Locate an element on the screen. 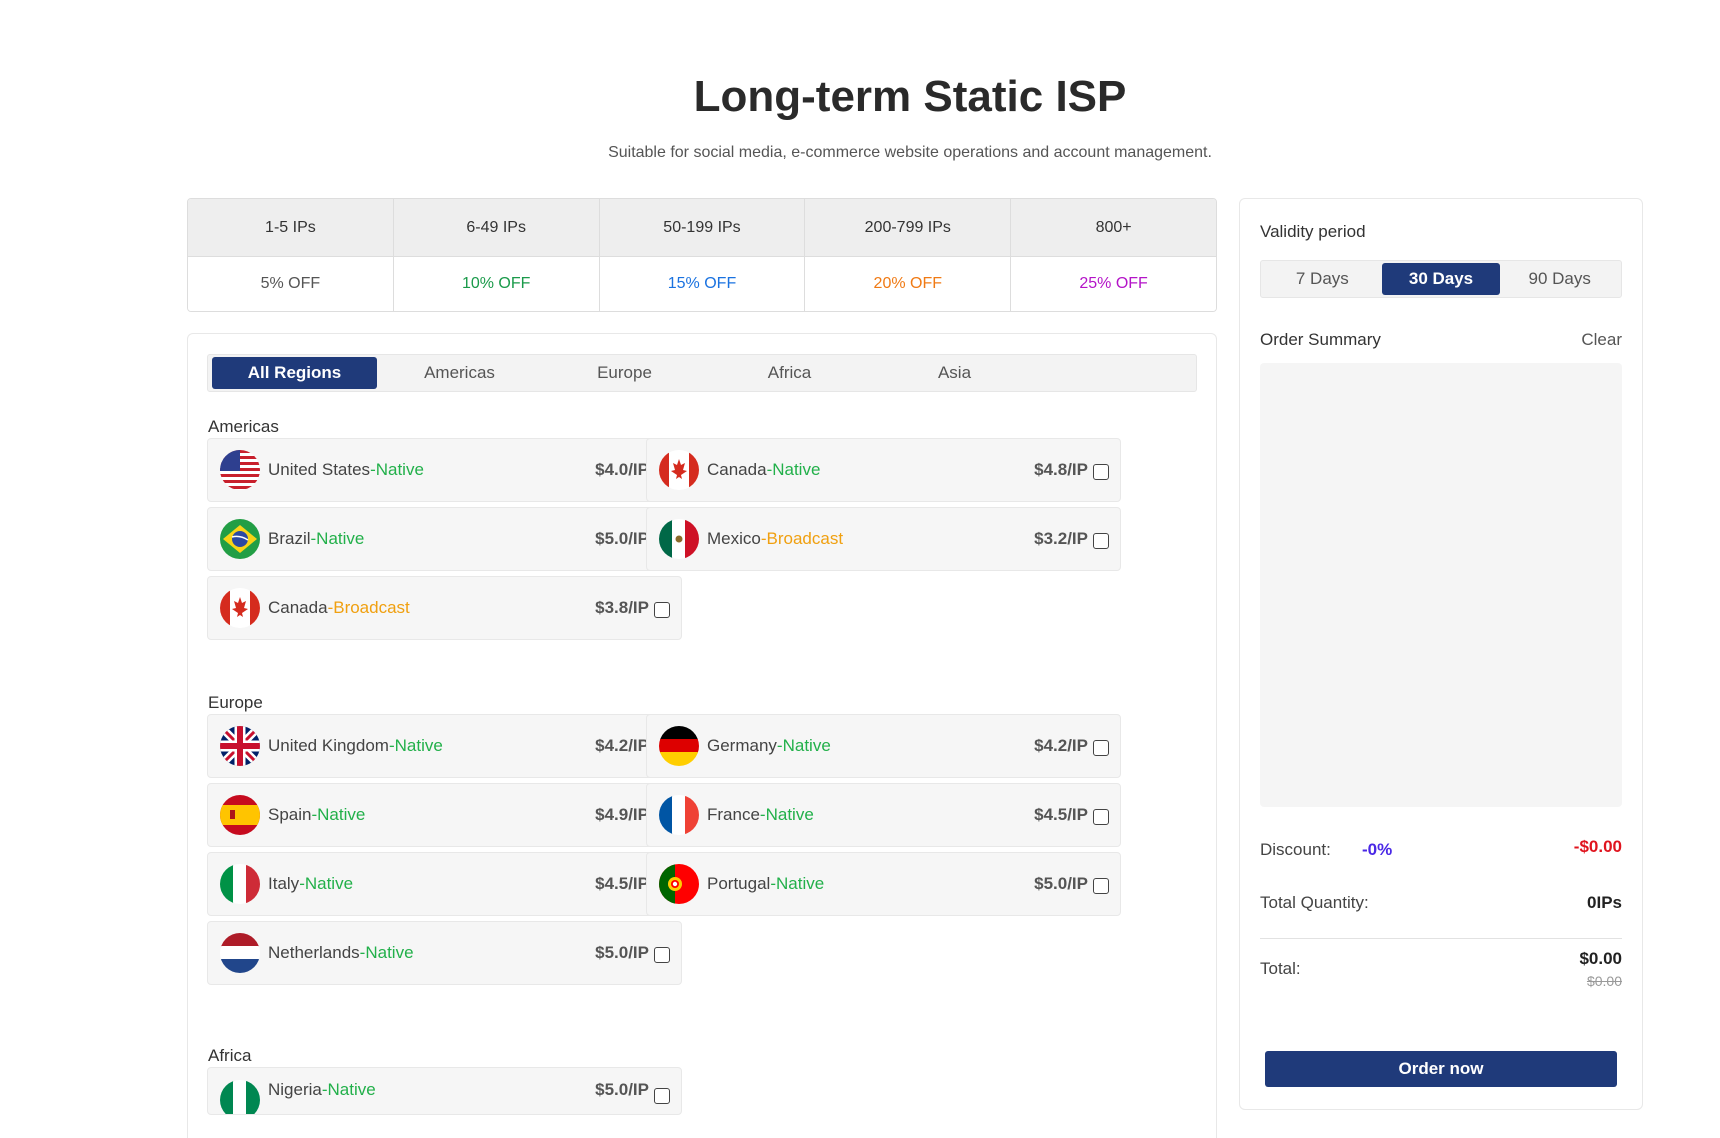 The image size is (1720, 1138). validity-tabs: 7 Days 30 Days 90 Days is located at coordinates (1441, 279).